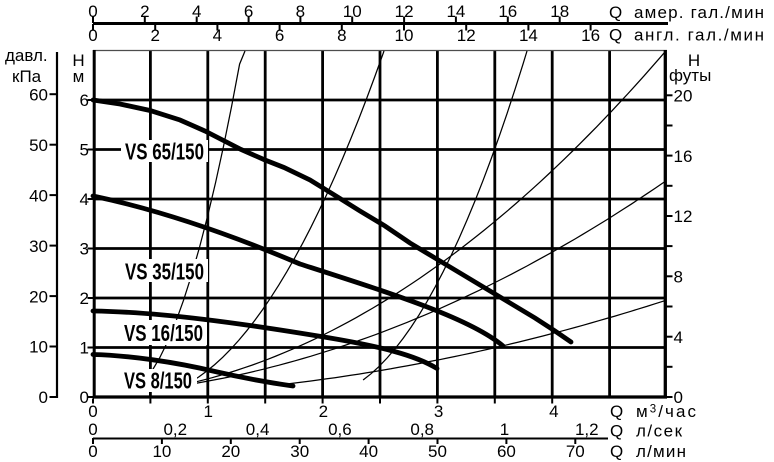  What do you see at coordinates (79, 76) in the screenshot?
I see `svg-text: м` at bounding box center [79, 76].